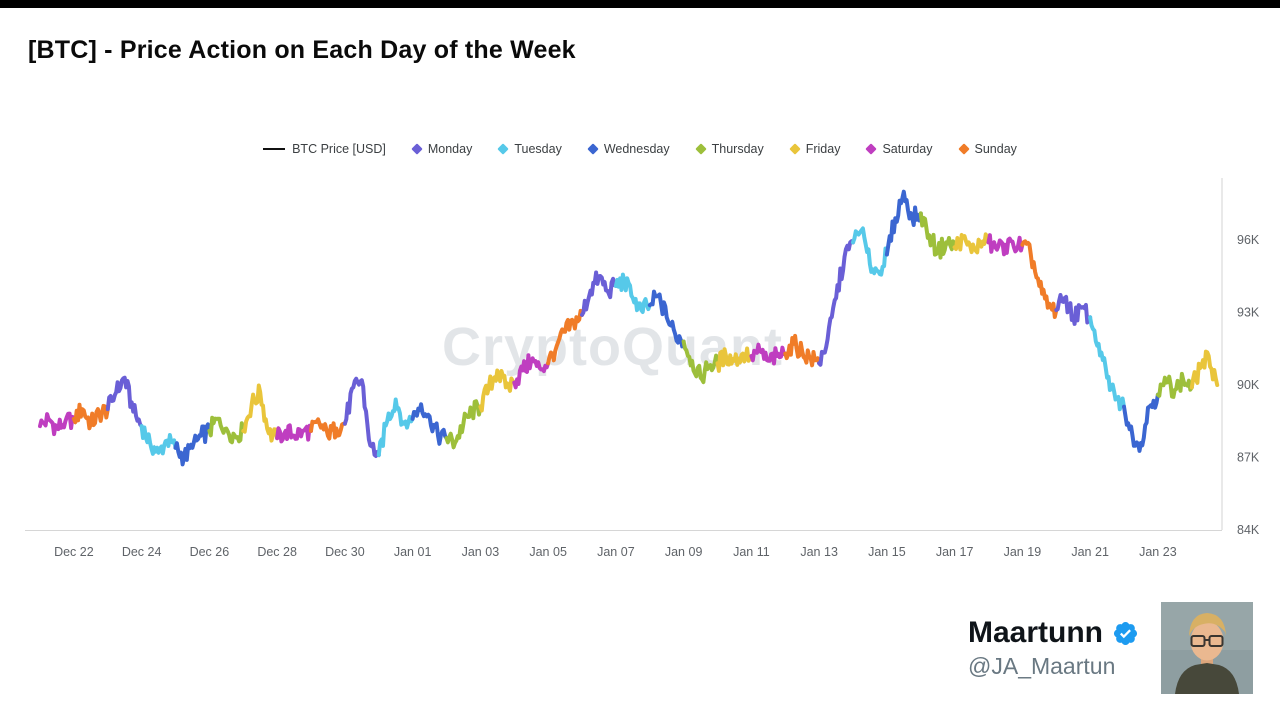  I want to click on x-tick-label: Jan 21, so click(1090, 552).